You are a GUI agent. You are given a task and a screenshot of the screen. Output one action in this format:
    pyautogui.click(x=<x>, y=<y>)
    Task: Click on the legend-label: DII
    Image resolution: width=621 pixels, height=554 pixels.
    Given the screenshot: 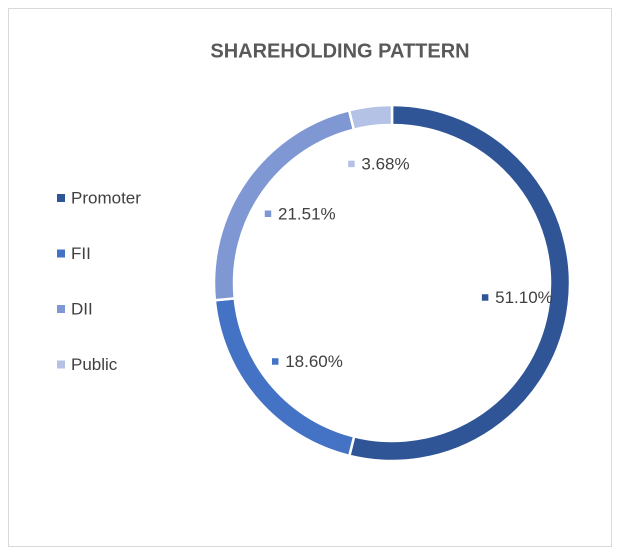 What is the action you would take?
    pyautogui.click(x=82, y=308)
    